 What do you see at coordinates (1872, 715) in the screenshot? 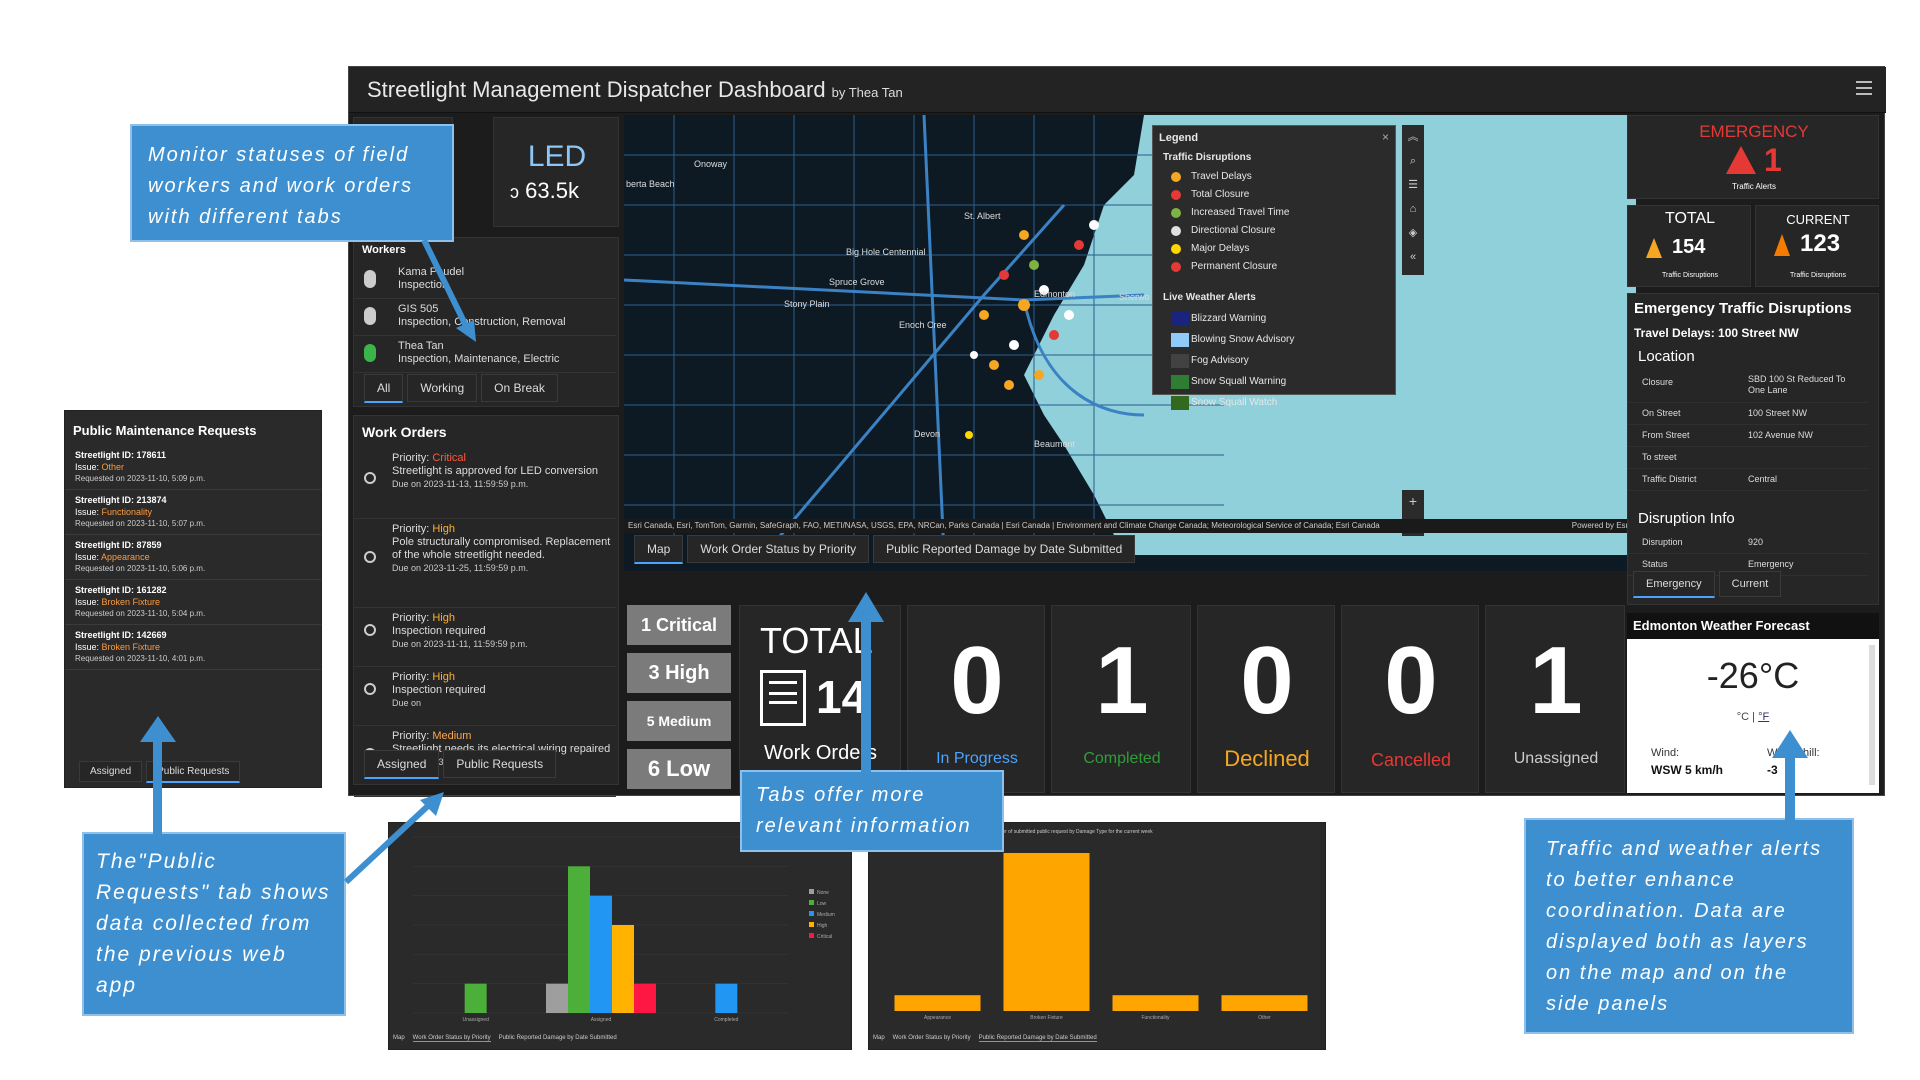
I see `weather-scrollbar` at bounding box center [1872, 715].